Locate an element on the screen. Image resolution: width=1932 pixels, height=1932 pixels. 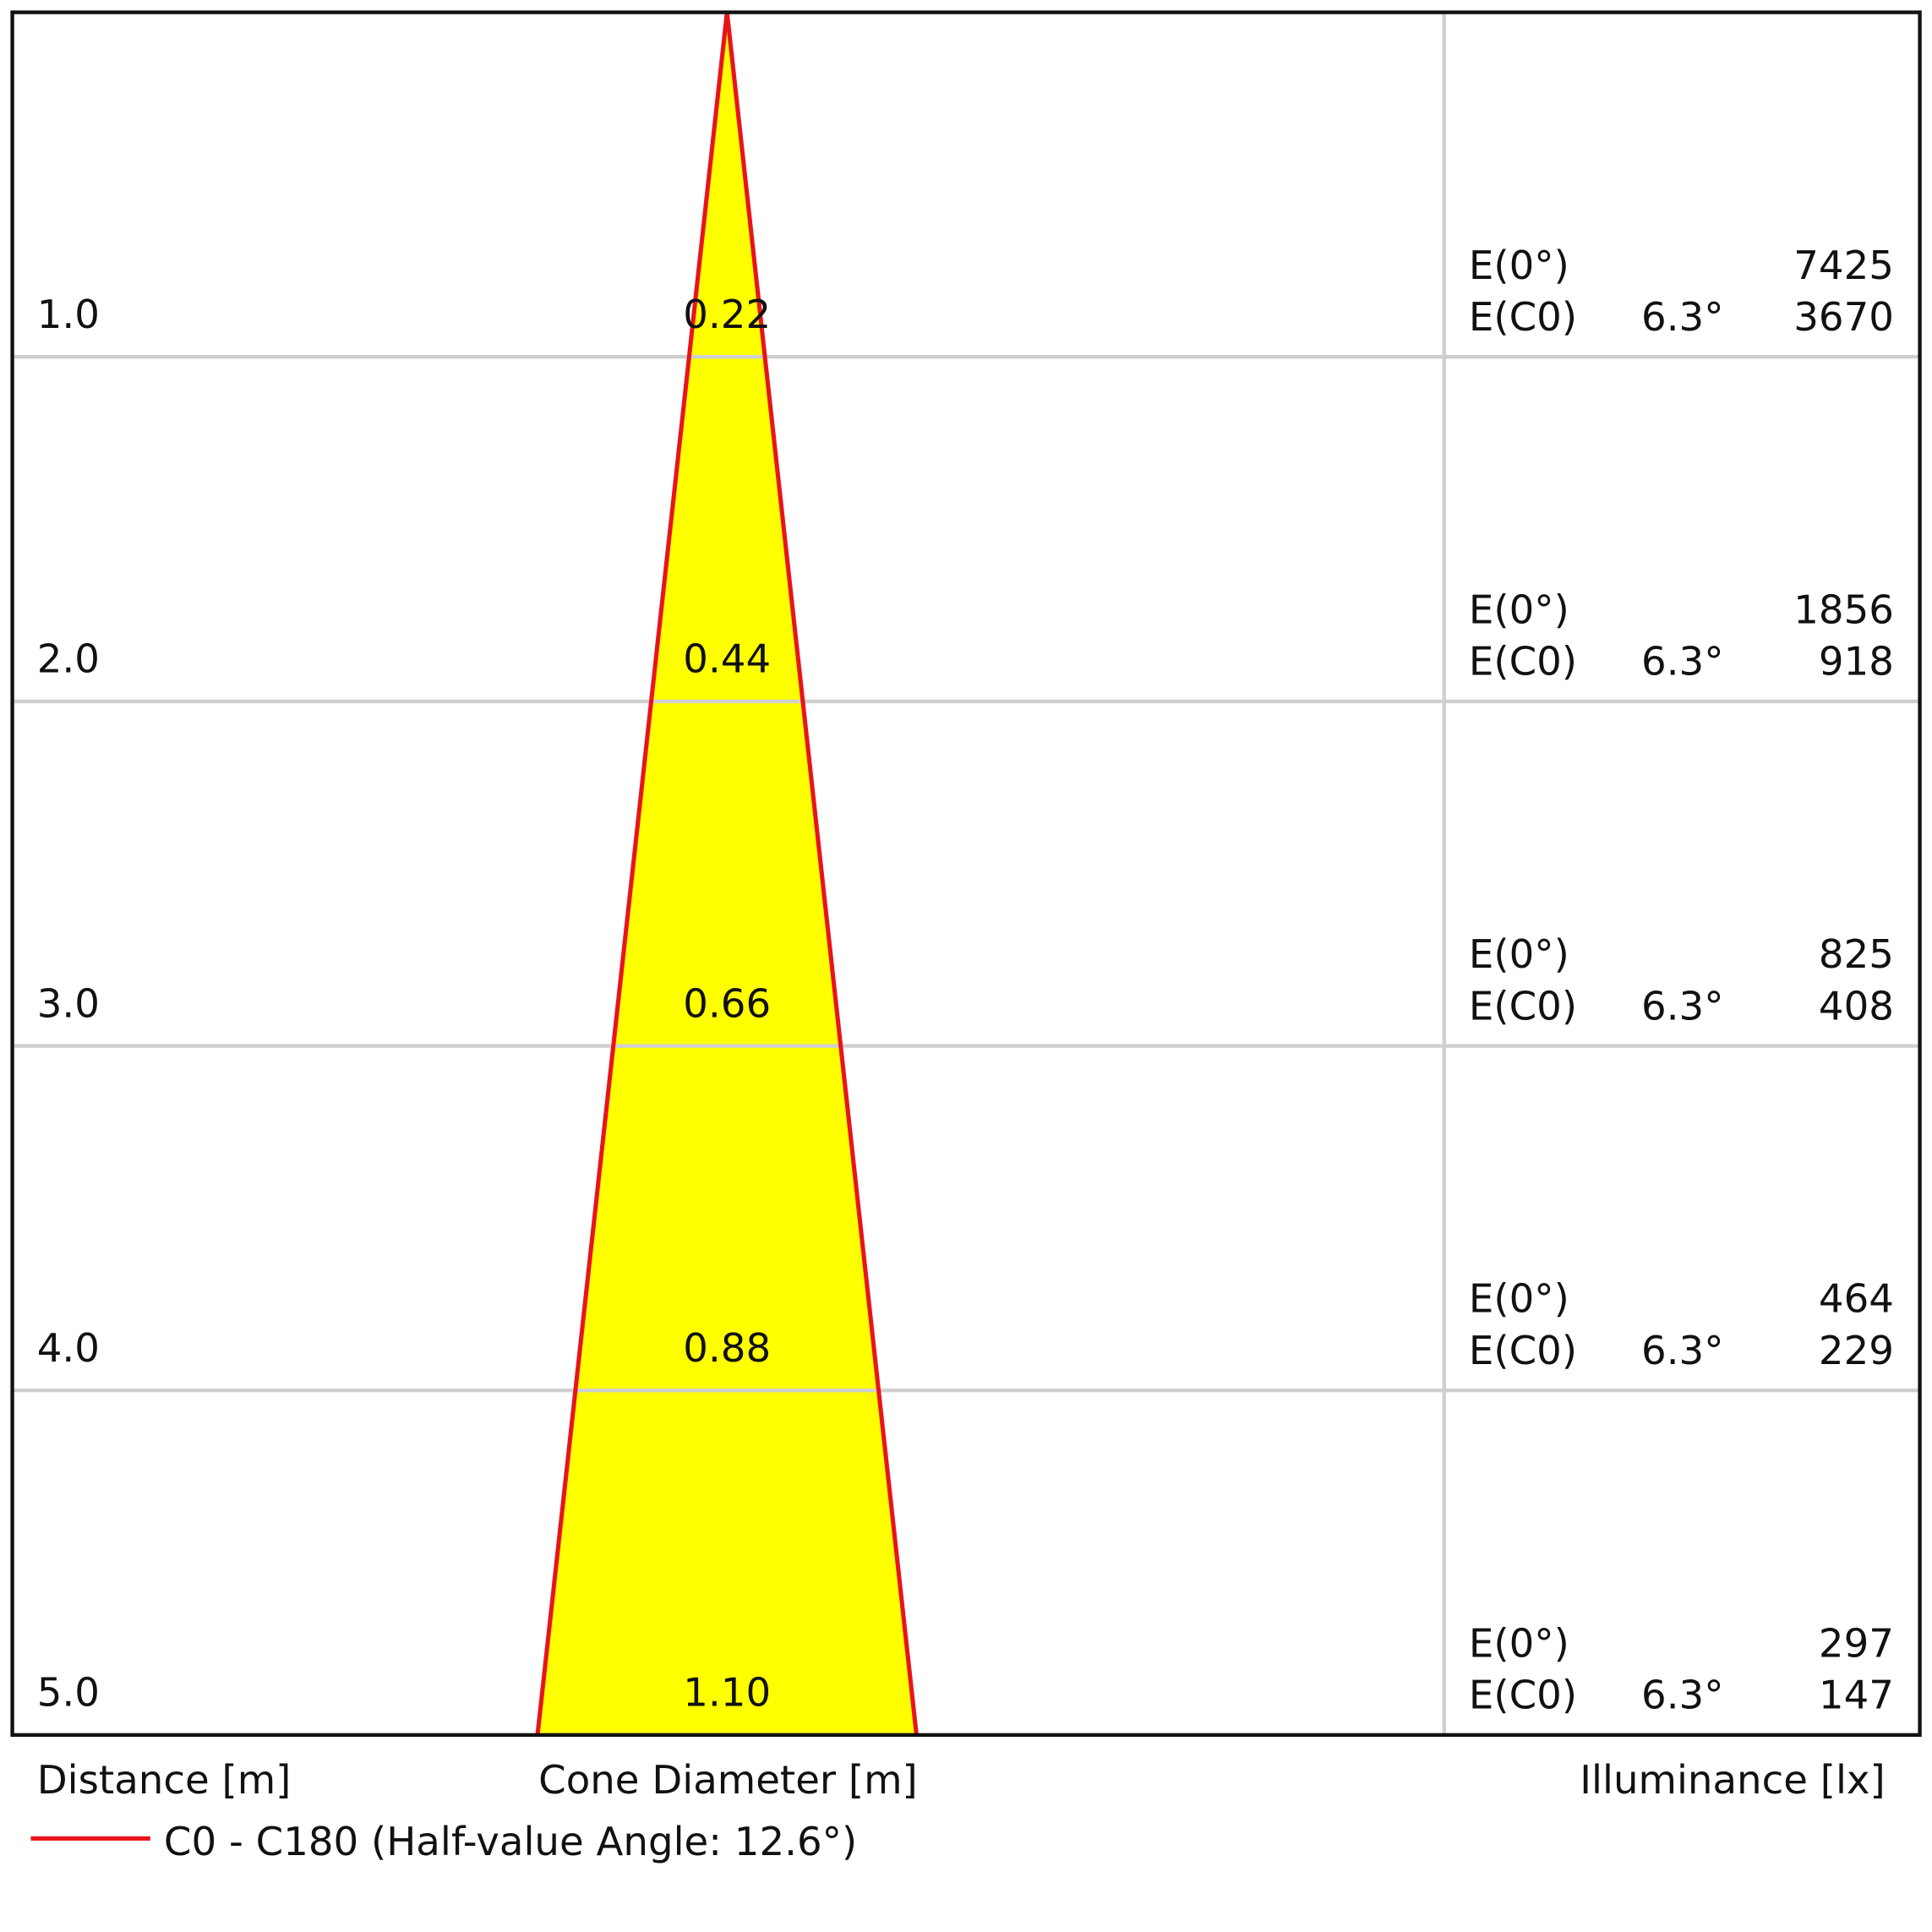
e0-value: 825 is located at coordinates (1856, 955).